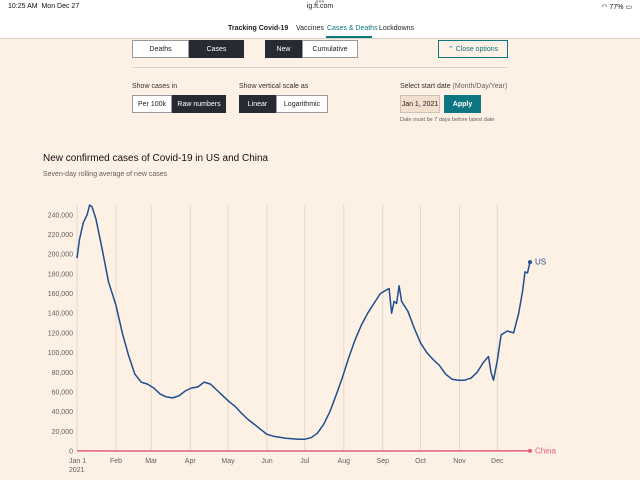 This screenshot has height=480, width=640. I want to click on y-tick-label: 100,000, so click(60, 353).